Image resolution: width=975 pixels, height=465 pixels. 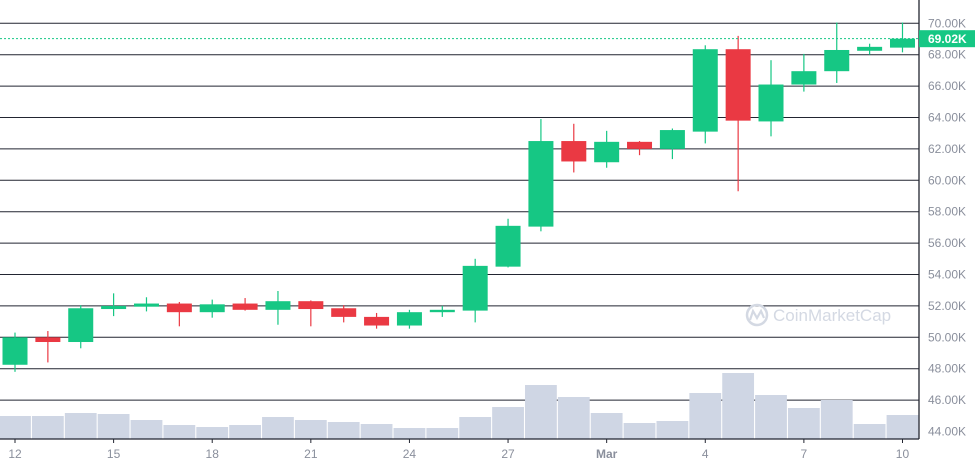 I want to click on volume-bars, so click(x=459, y=406).